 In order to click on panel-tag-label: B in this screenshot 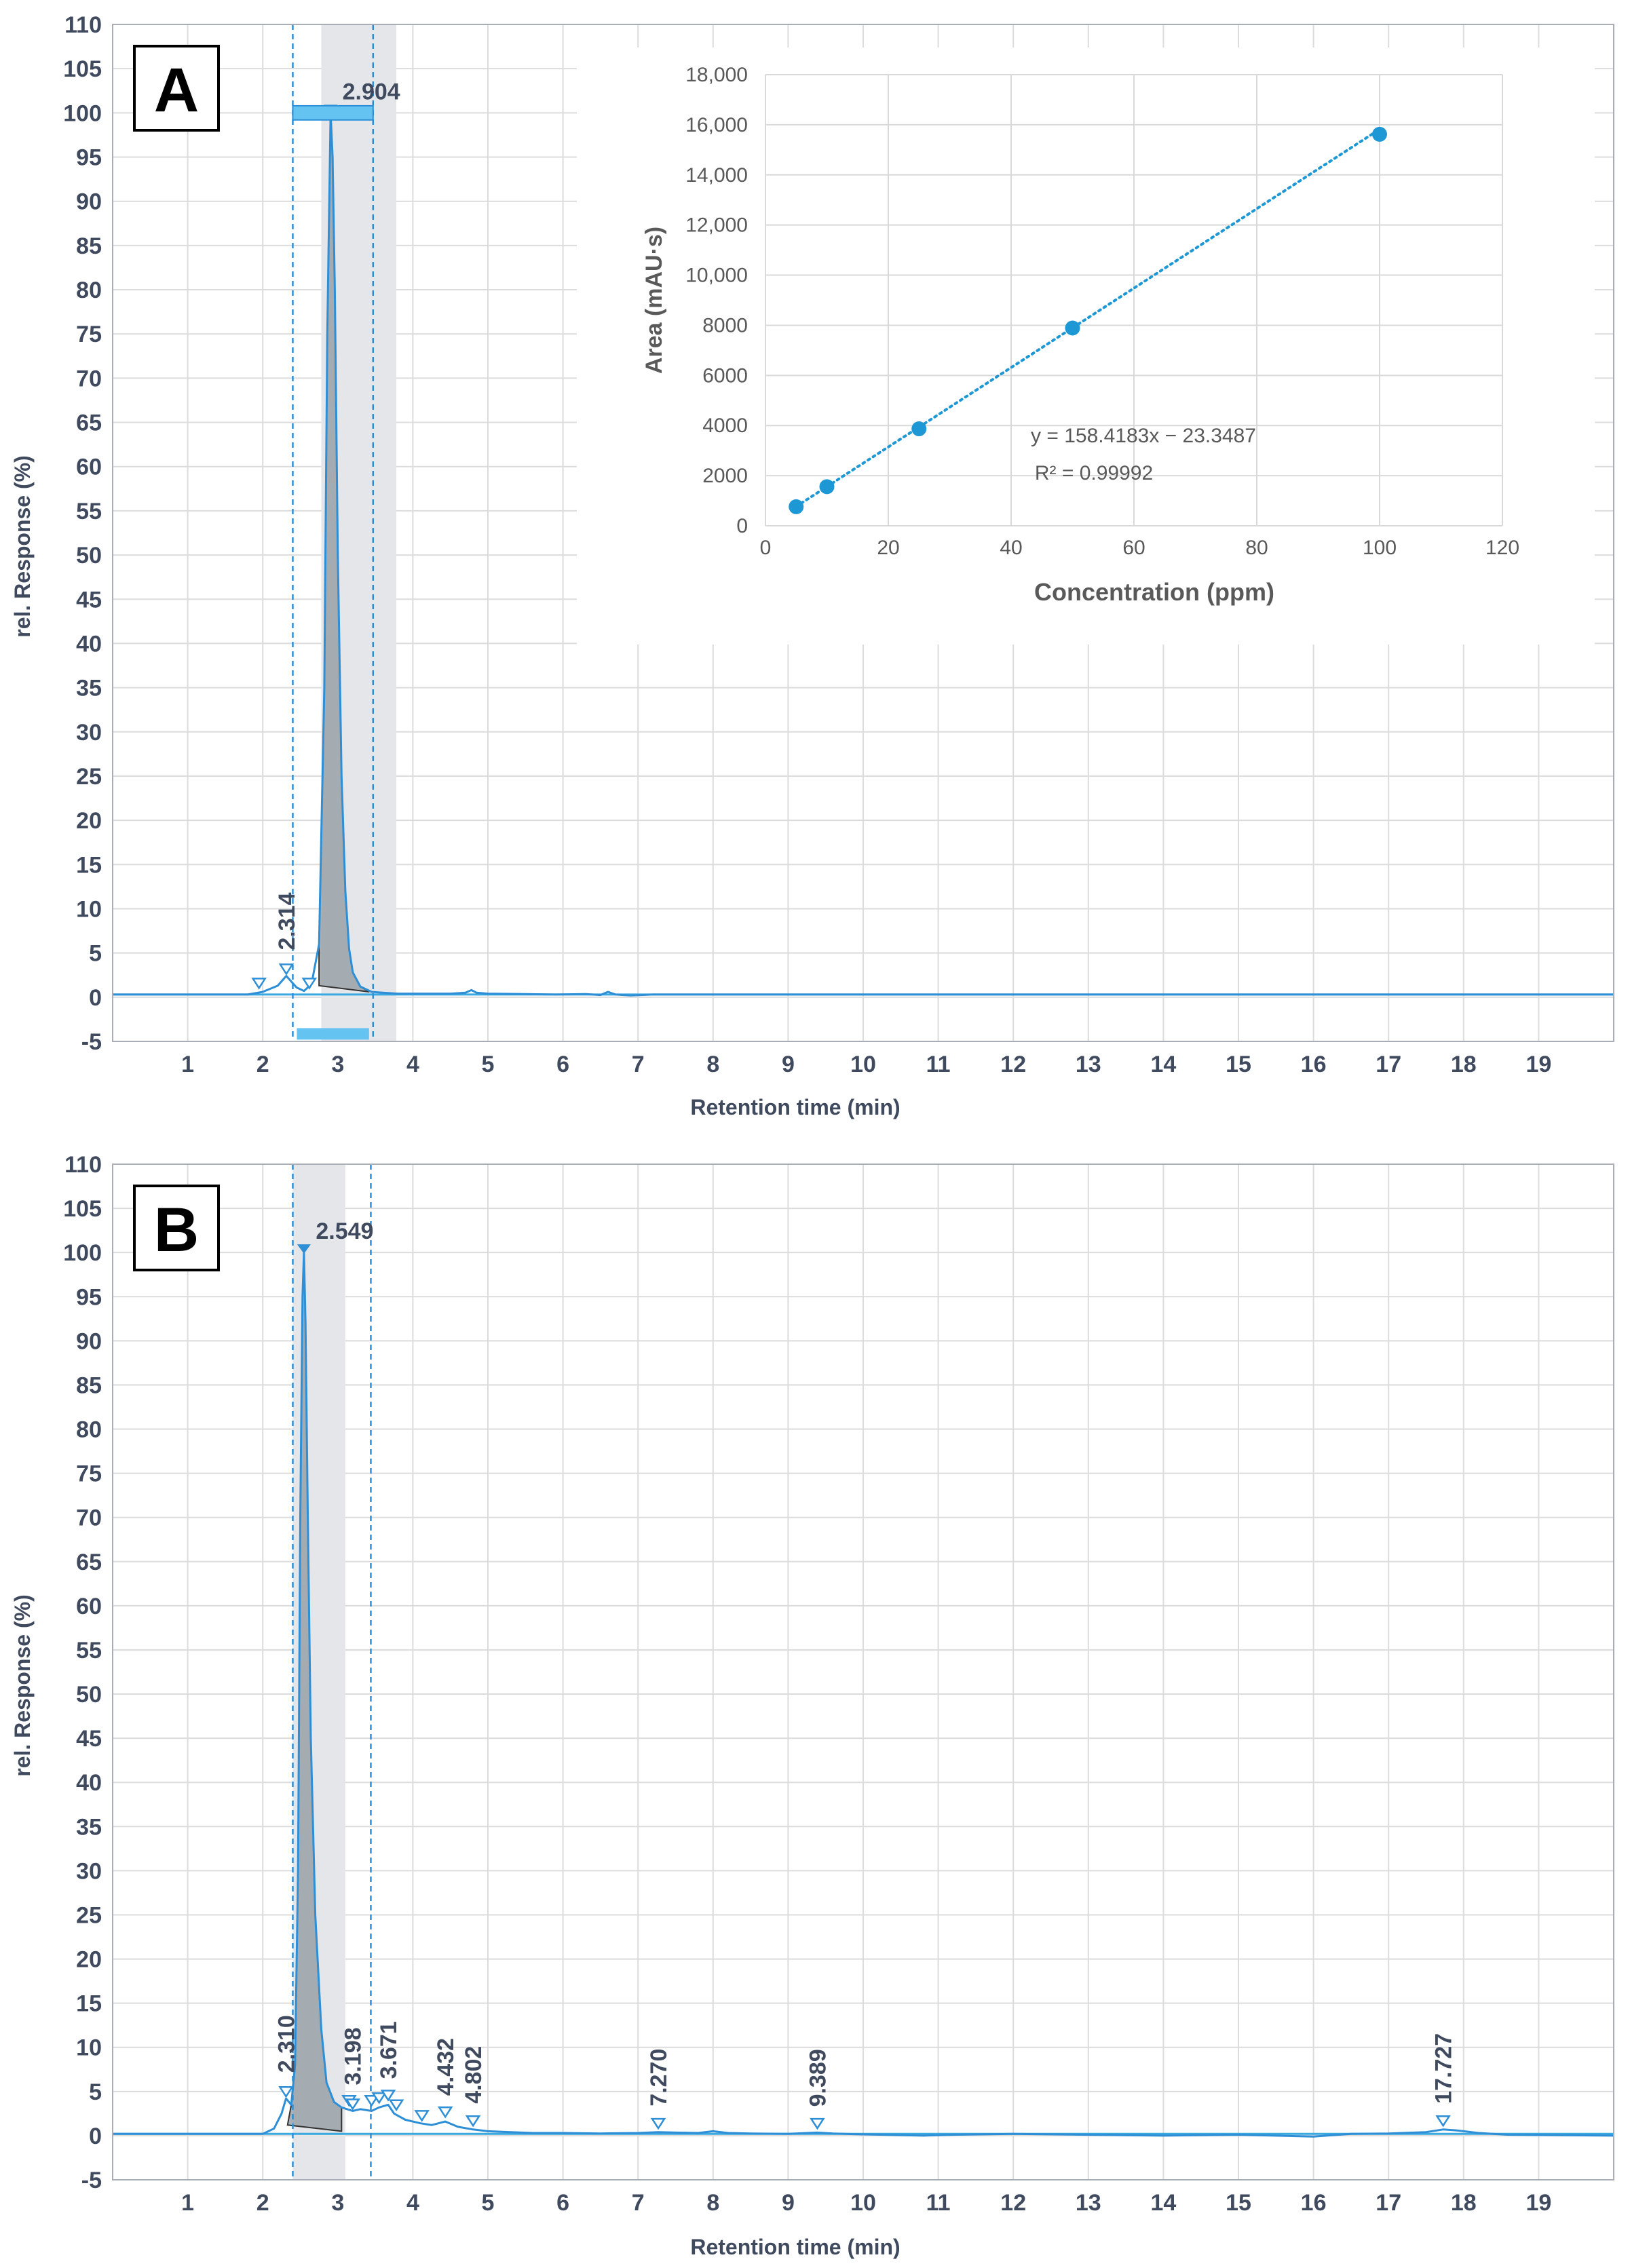, I will do `click(176, 1230)`.